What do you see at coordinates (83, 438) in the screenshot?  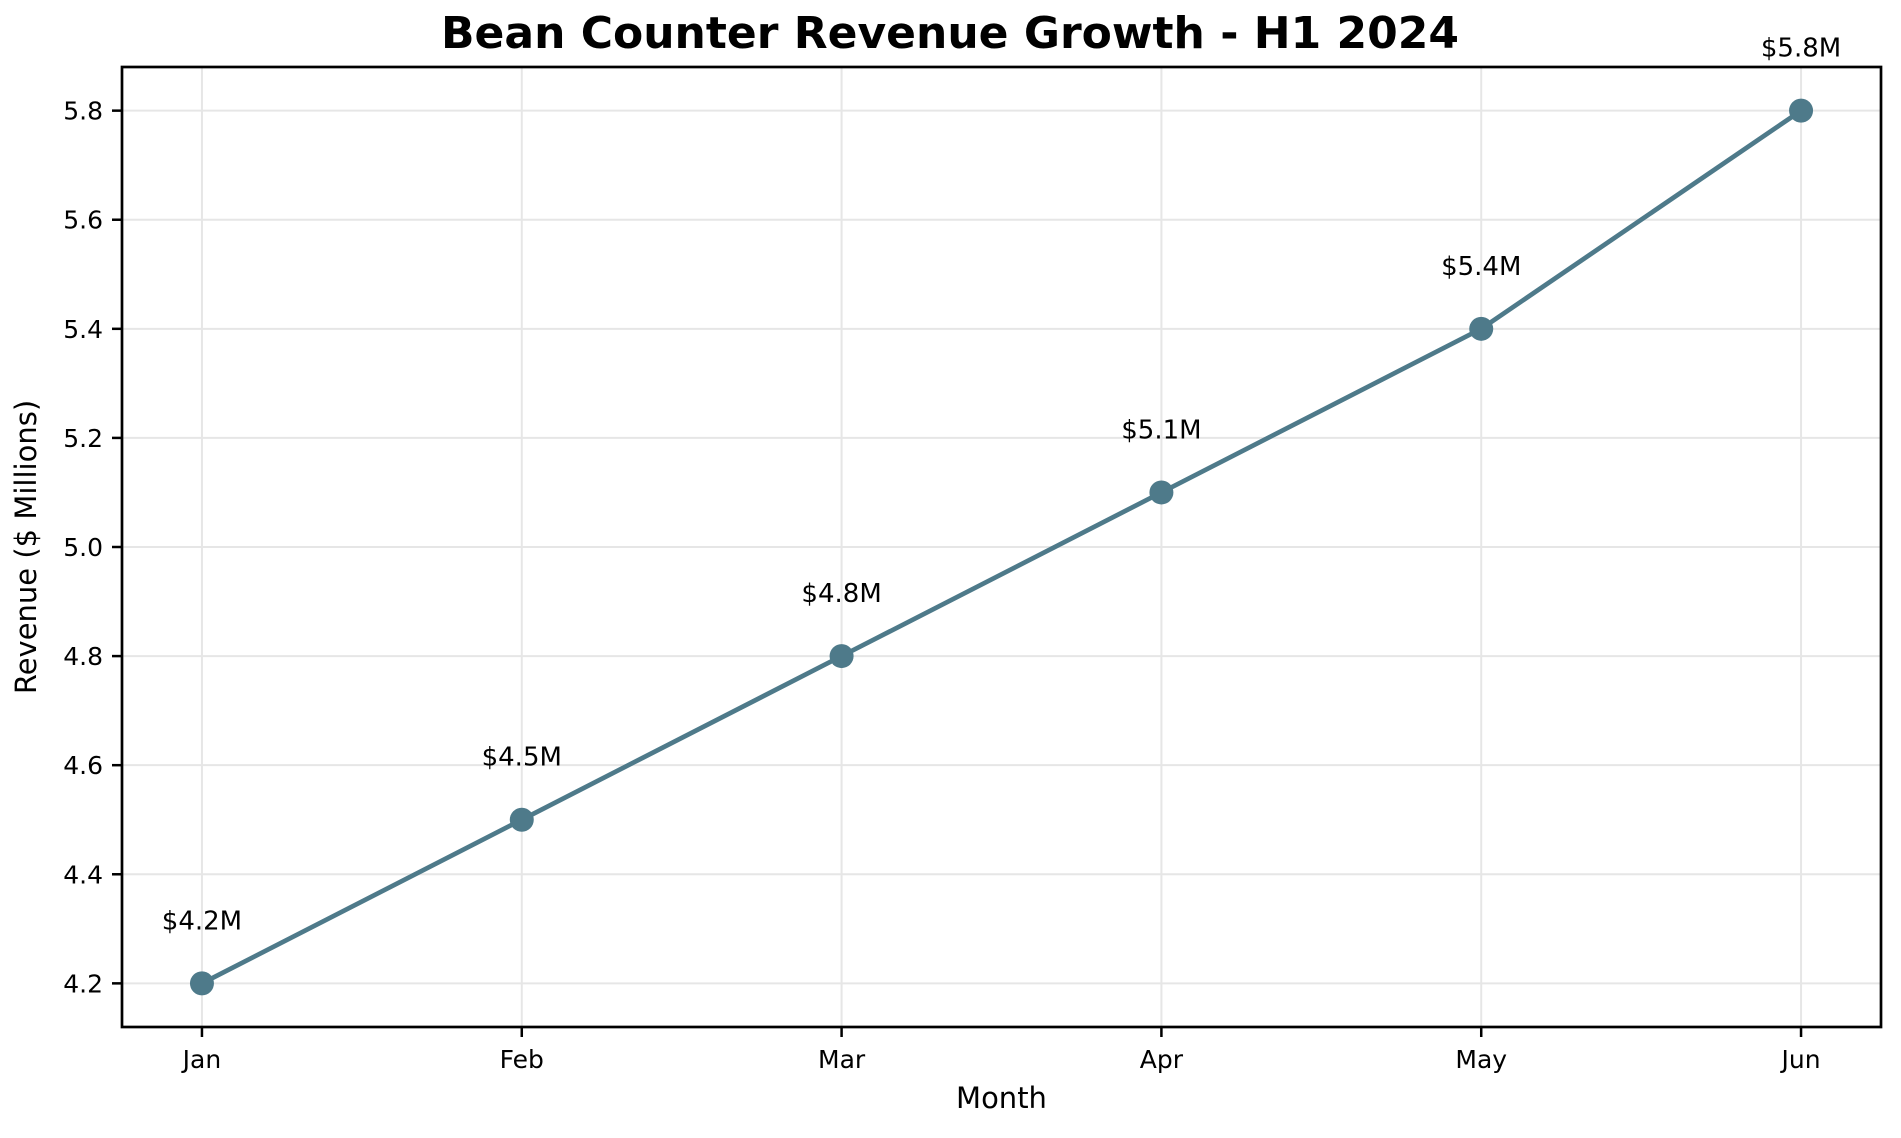 I see `y-tick-label: 5.2` at bounding box center [83, 438].